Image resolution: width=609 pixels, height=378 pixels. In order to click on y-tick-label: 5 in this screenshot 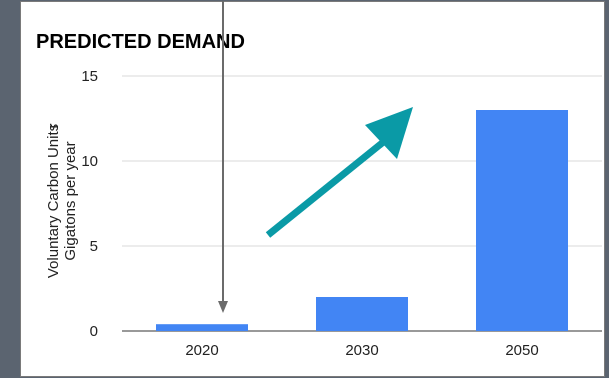, I will do `click(94, 246)`.